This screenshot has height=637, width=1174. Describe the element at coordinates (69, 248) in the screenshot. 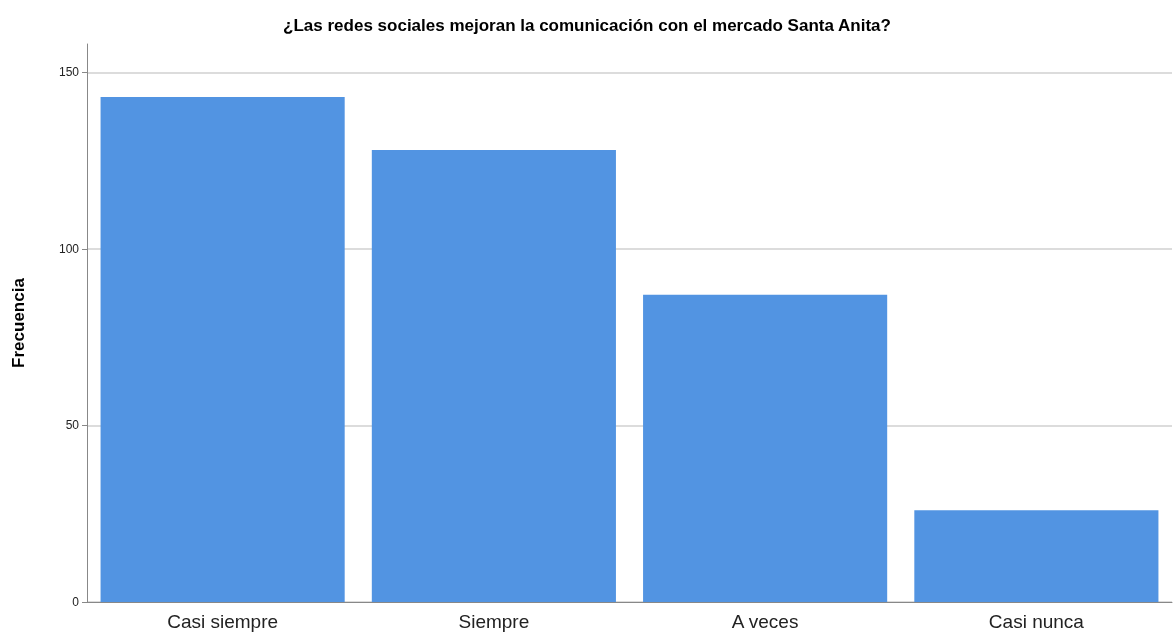

I see `y-tick-label: 100` at that location.